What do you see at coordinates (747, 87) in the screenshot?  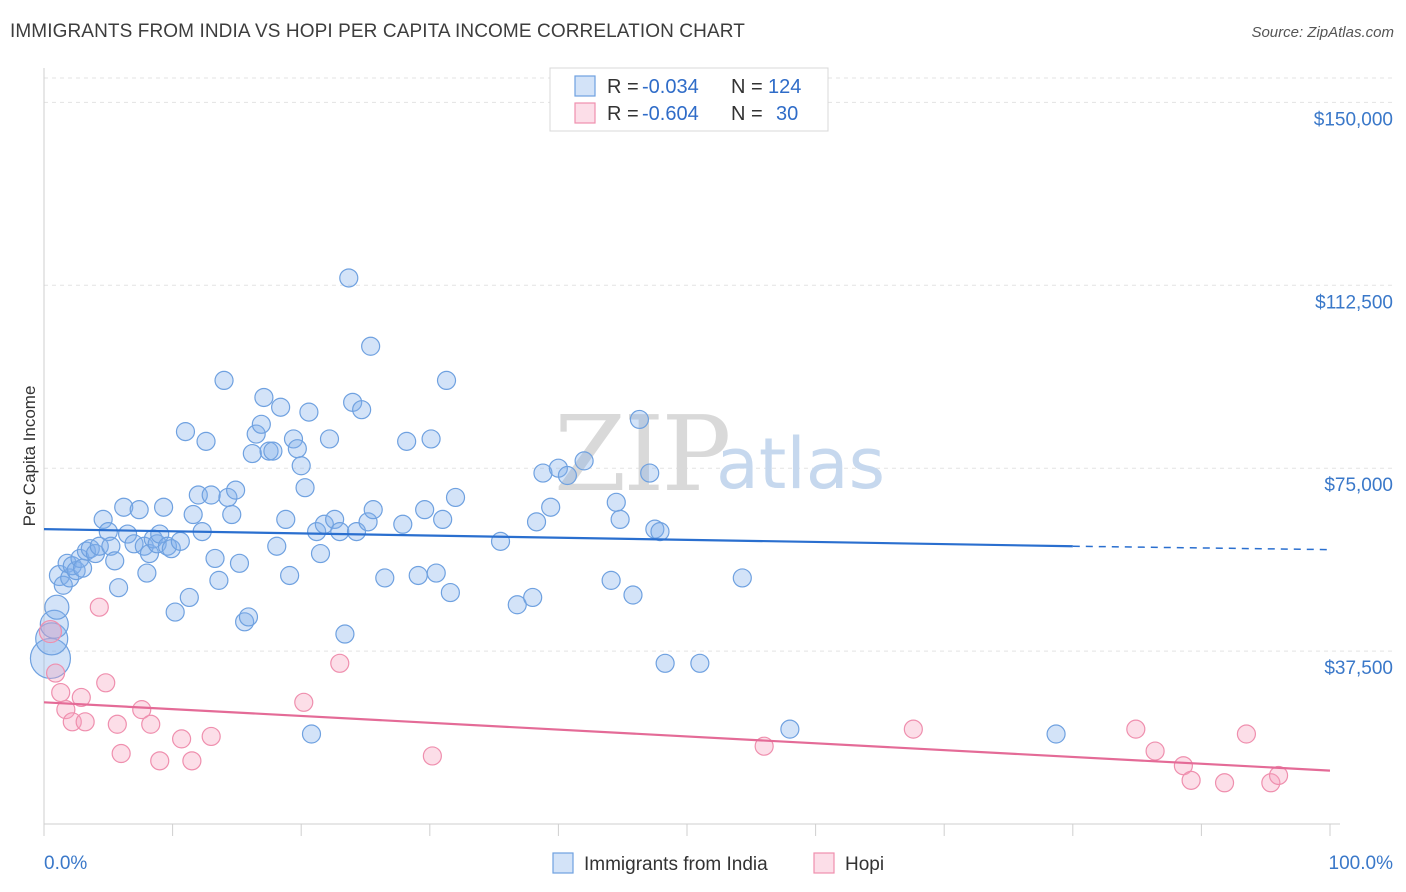 I see `legend-n-label-1: N =` at bounding box center [747, 87].